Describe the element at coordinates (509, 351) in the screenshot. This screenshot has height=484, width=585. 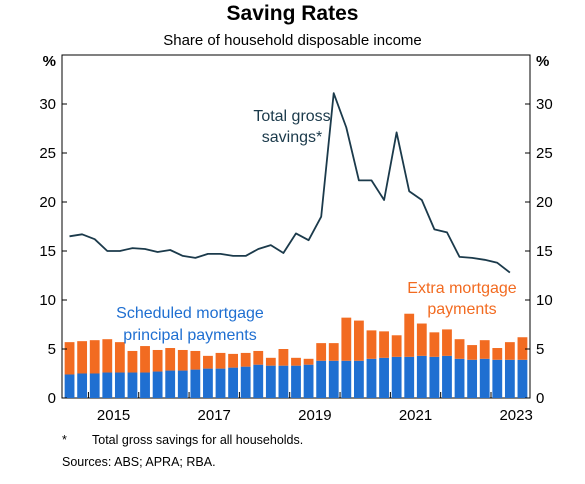
I see `bar-extra-2023-Q2` at that location.